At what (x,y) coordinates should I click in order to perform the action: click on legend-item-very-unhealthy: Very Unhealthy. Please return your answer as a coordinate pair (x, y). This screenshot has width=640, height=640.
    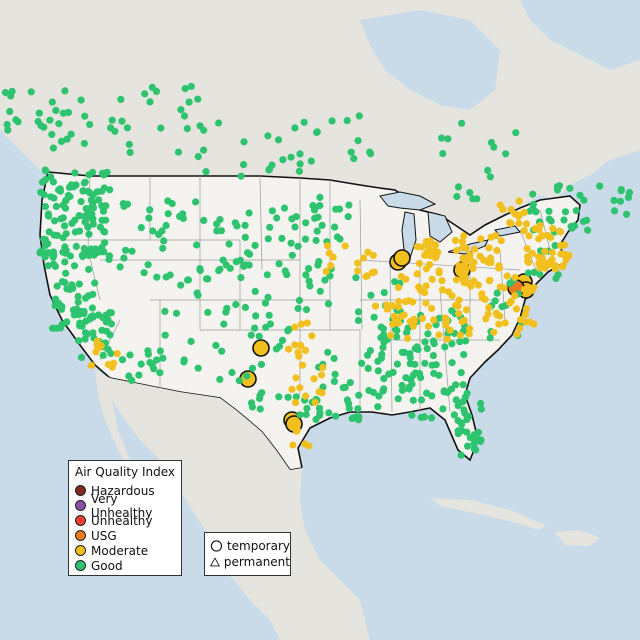
    Looking at the image, I should click on (125, 506).